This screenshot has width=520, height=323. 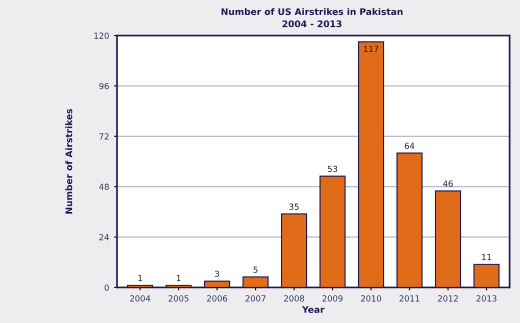 I want to click on y-tick-label: 24, so click(x=104, y=237).